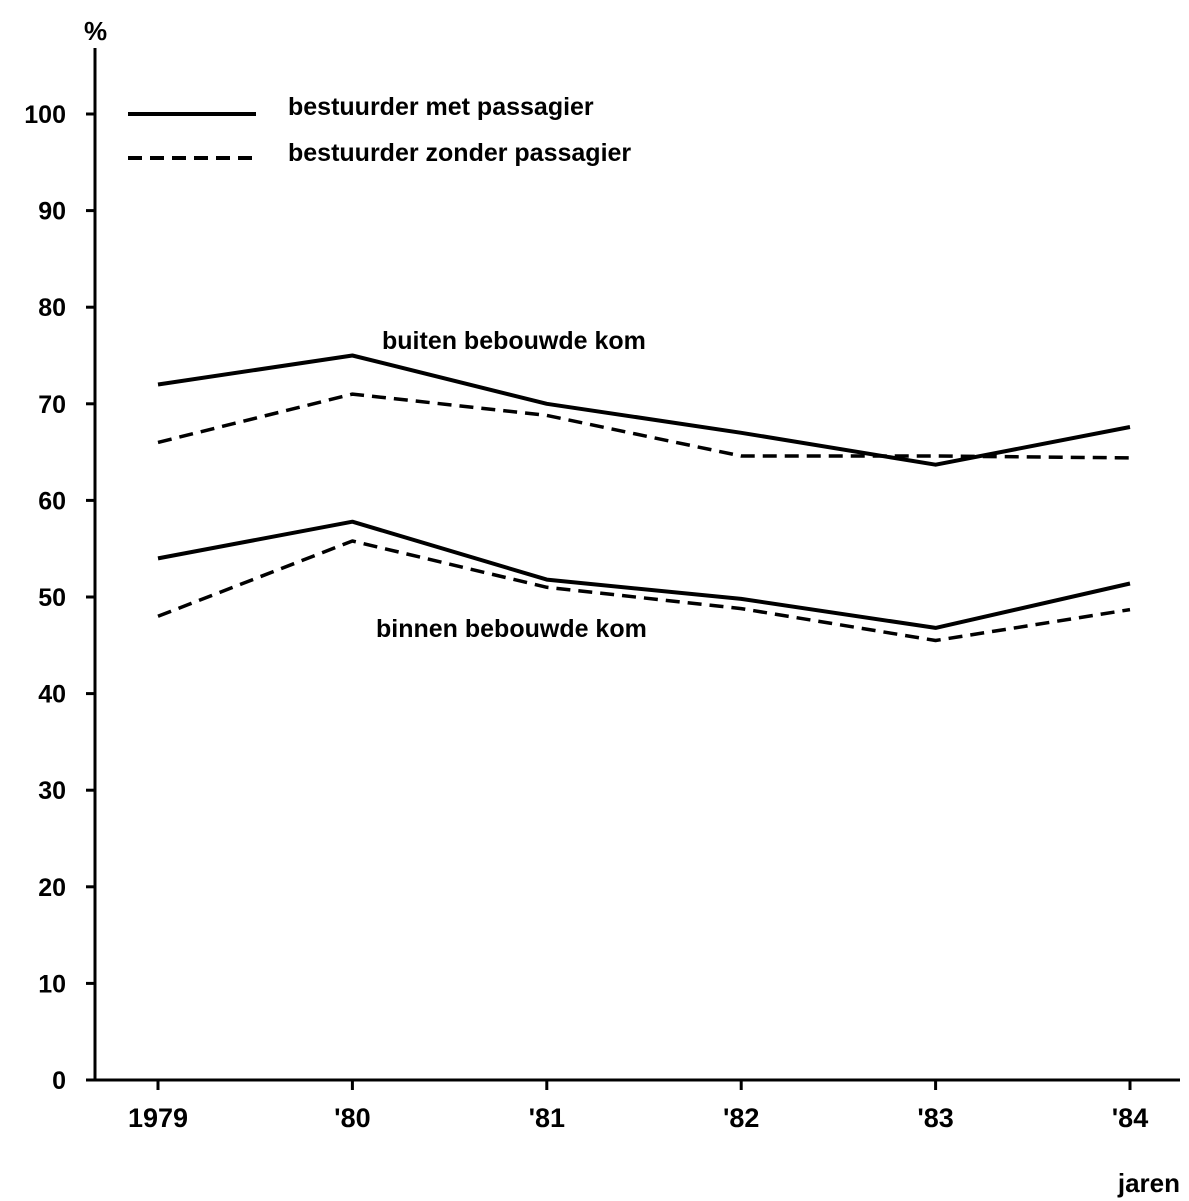 This screenshot has height=1201, width=1189. I want to click on y-tick-label: 70, so click(52, 405).